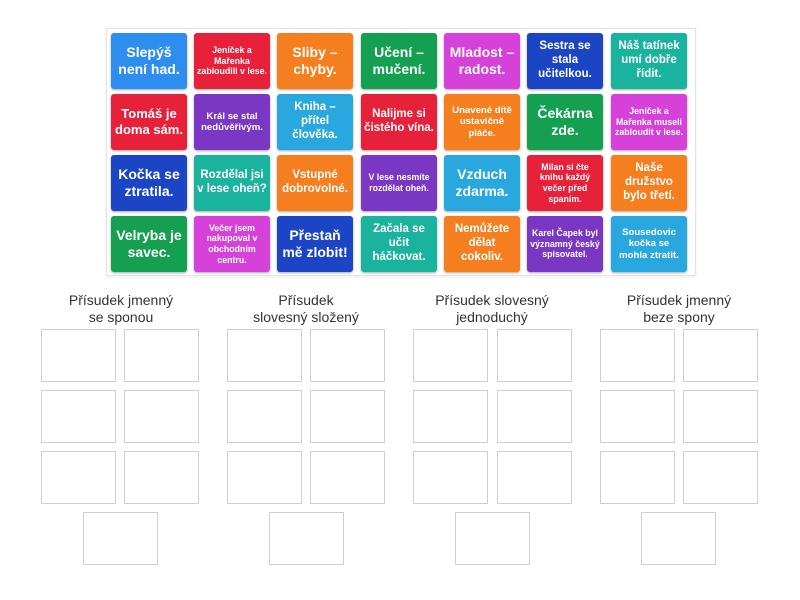  I want to click on group-title-2: Přísudek slovesný složený, so click(306, 309).